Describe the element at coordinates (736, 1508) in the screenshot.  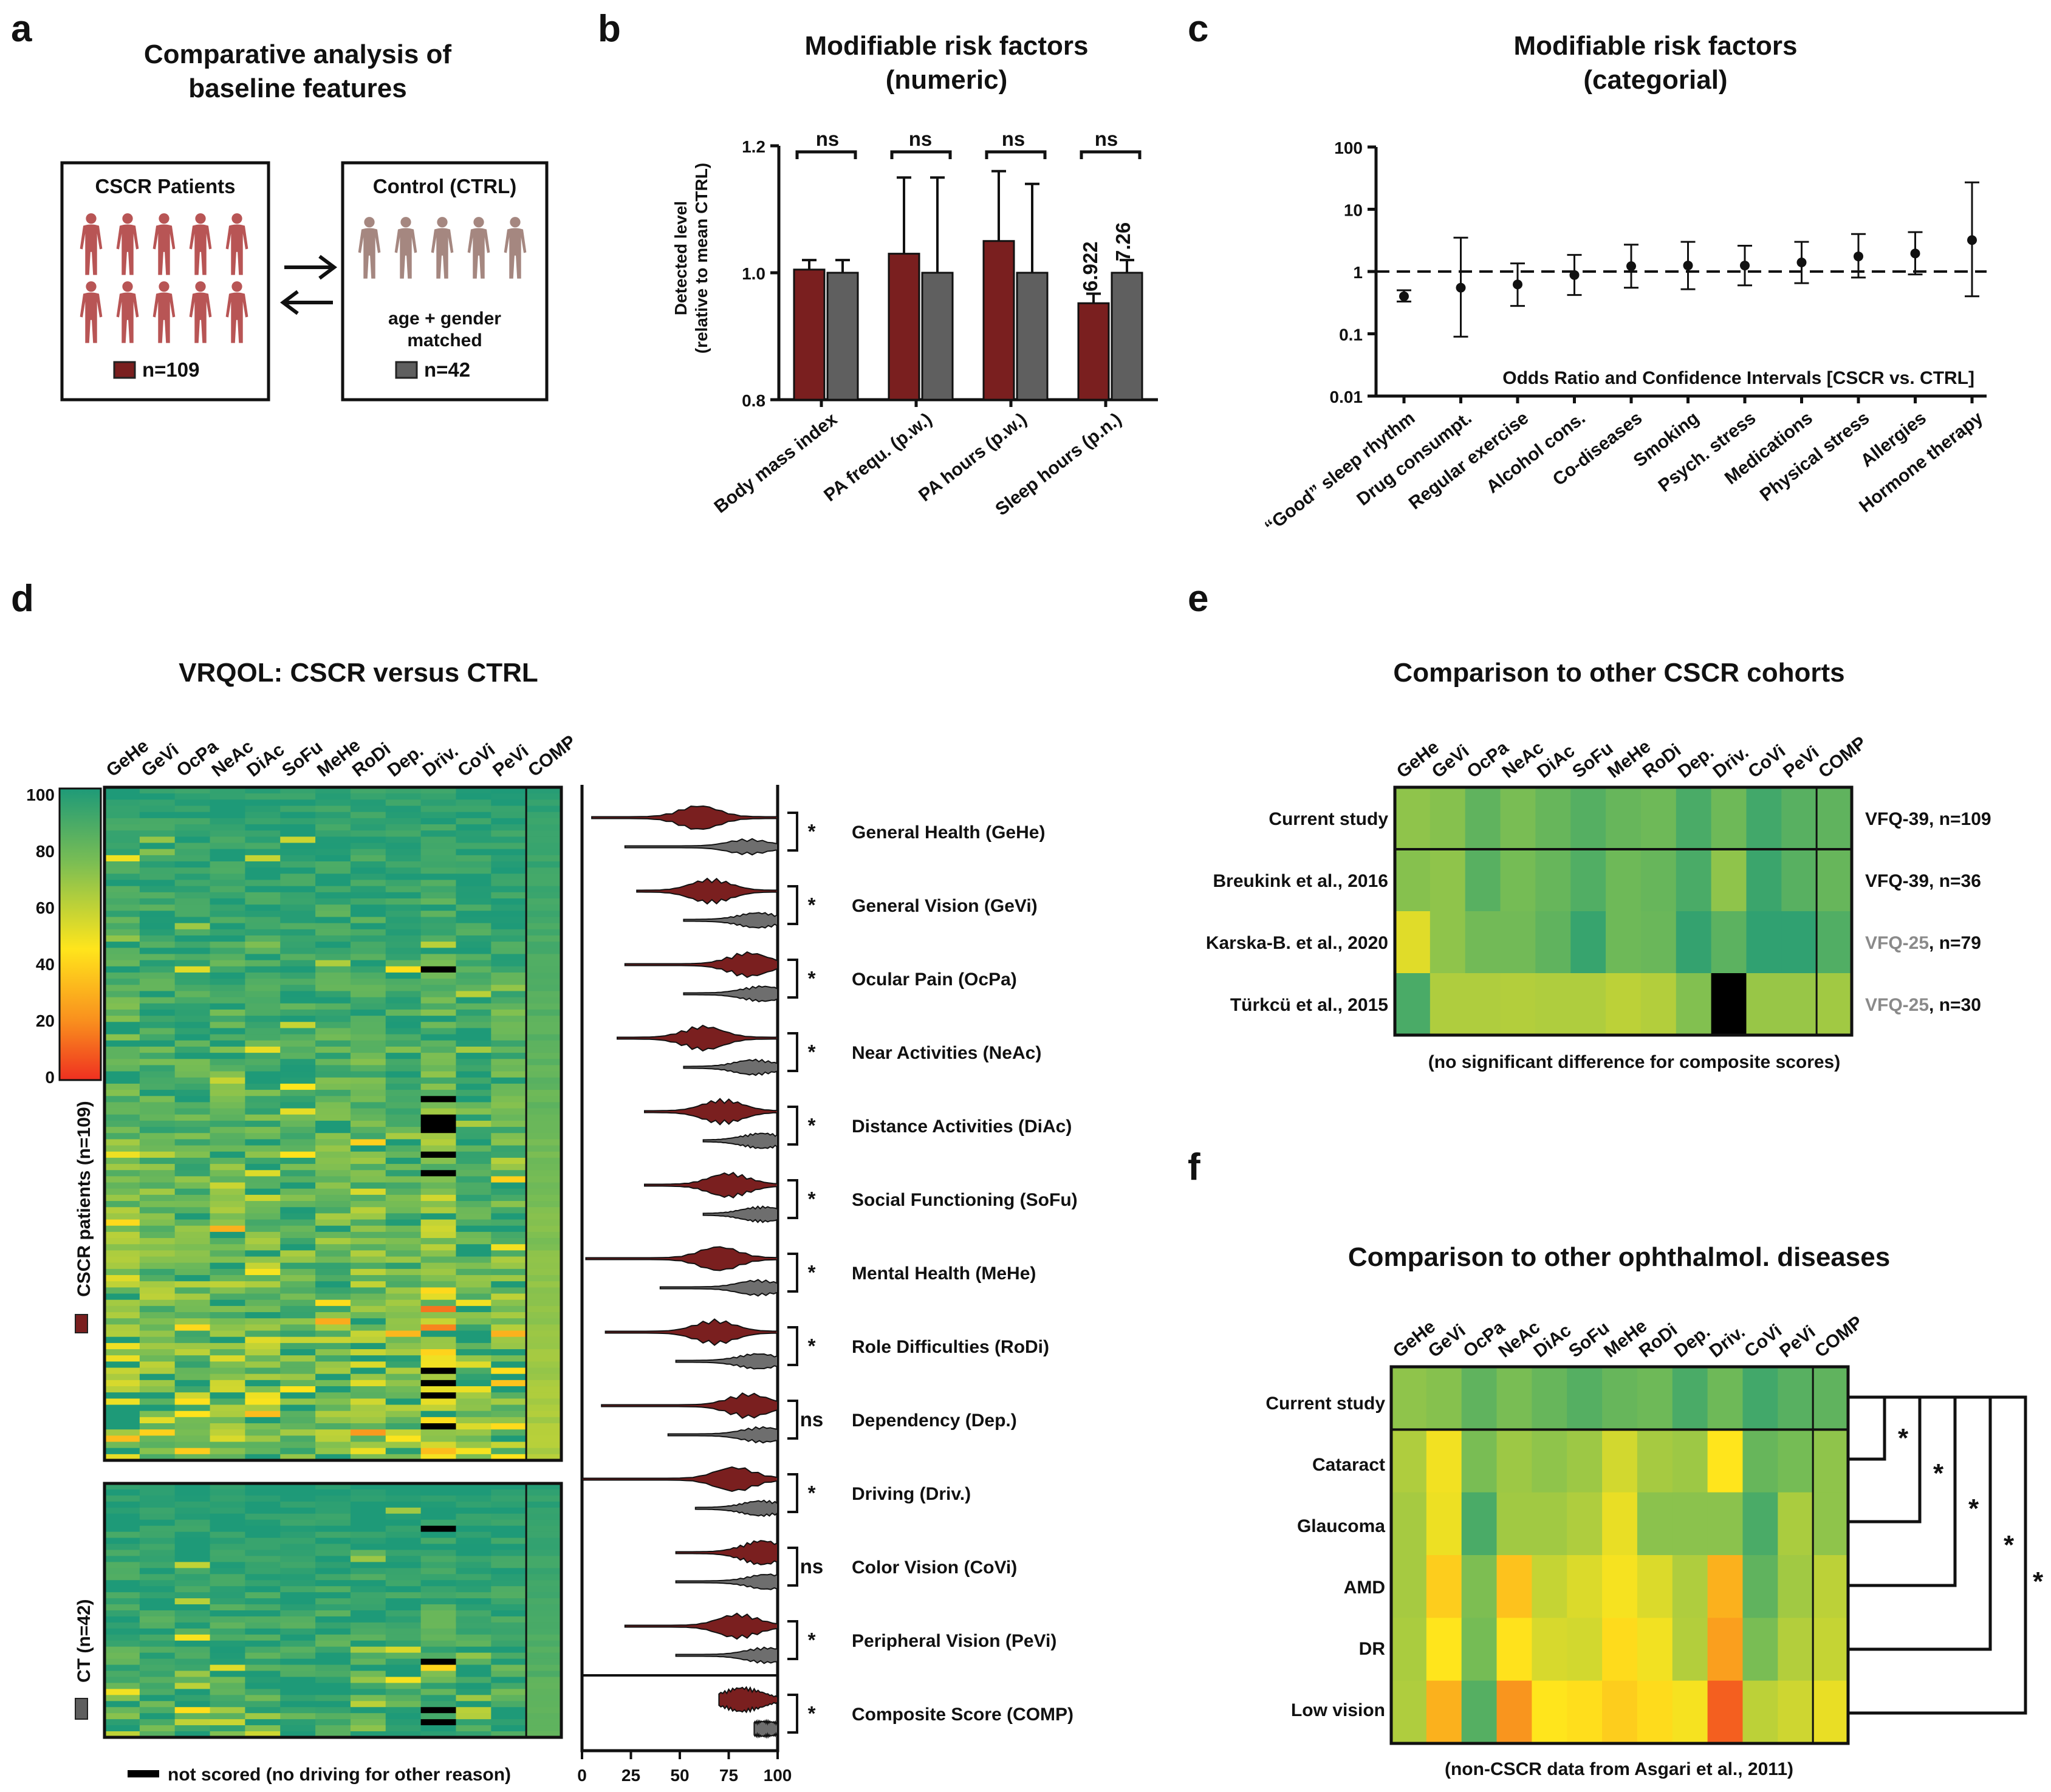
I see `violin-ctrl` at that location.